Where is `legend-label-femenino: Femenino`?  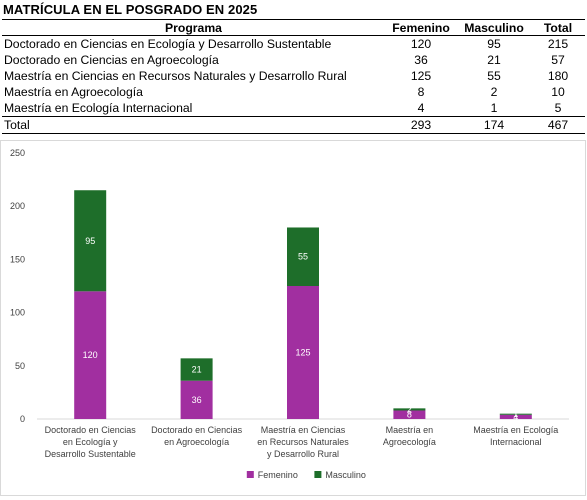 legend-label-femenino: Femenino is located at coordinates (278, 475).